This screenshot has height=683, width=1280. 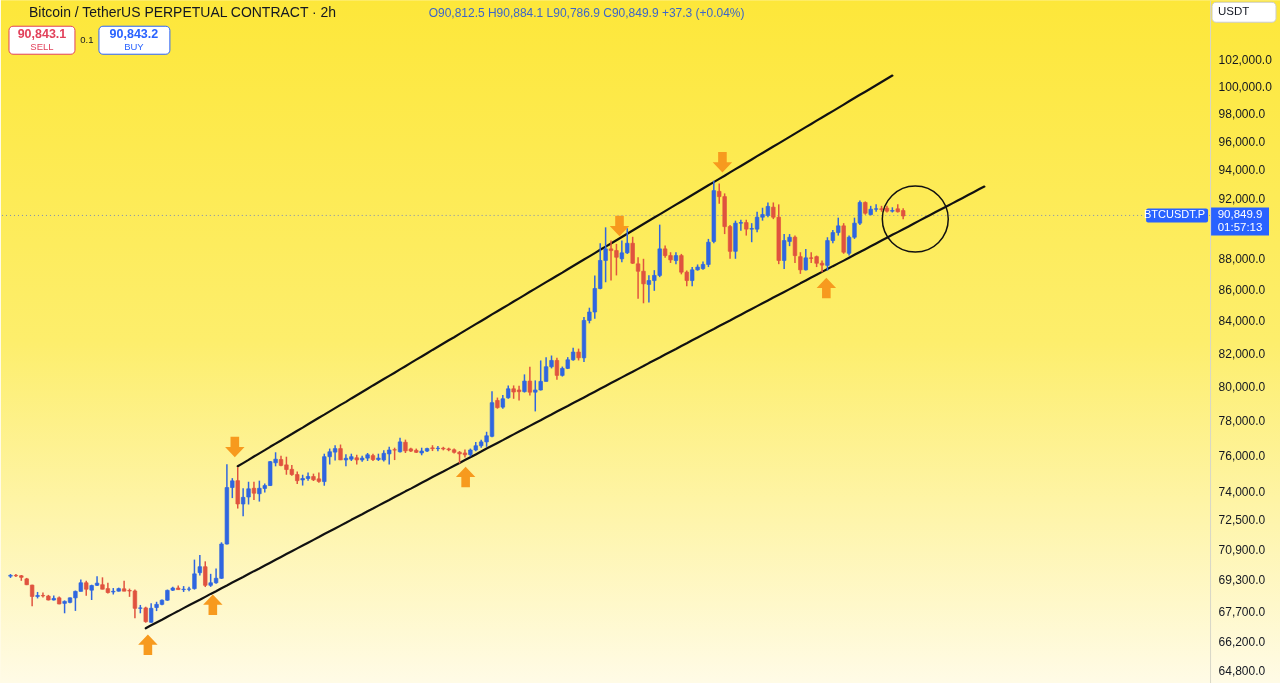 I want to click on chart-title: Bitcoin / TetherUS PERPETUAL CONTRACT · 2h, so click(x=182, y=12).